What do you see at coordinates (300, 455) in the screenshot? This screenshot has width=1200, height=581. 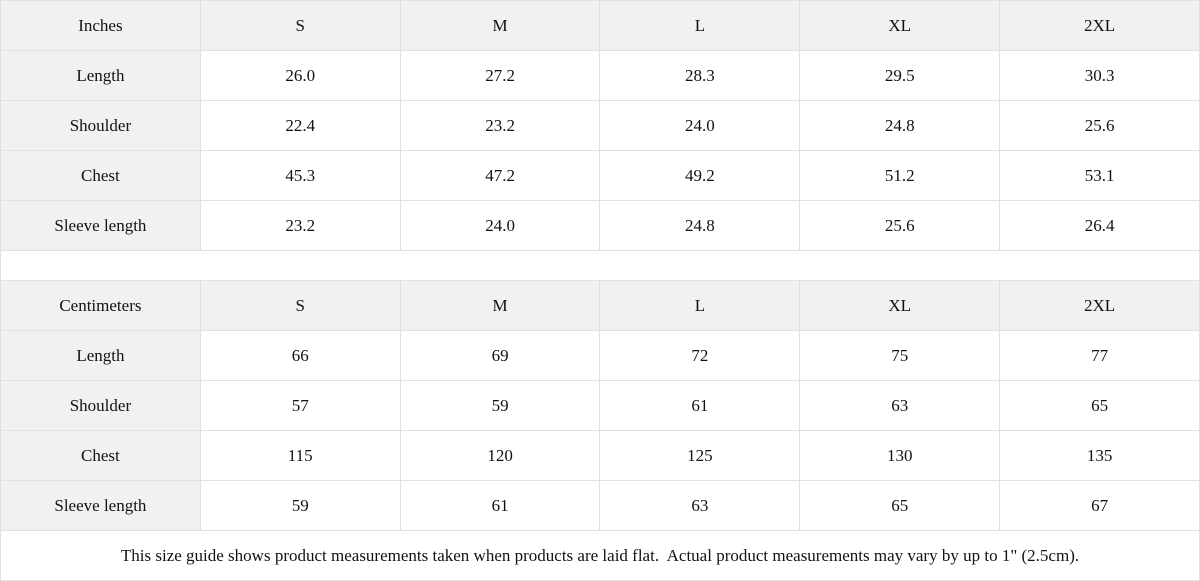 I see `measurement-cell: 115` at bounding box center [300, 455].